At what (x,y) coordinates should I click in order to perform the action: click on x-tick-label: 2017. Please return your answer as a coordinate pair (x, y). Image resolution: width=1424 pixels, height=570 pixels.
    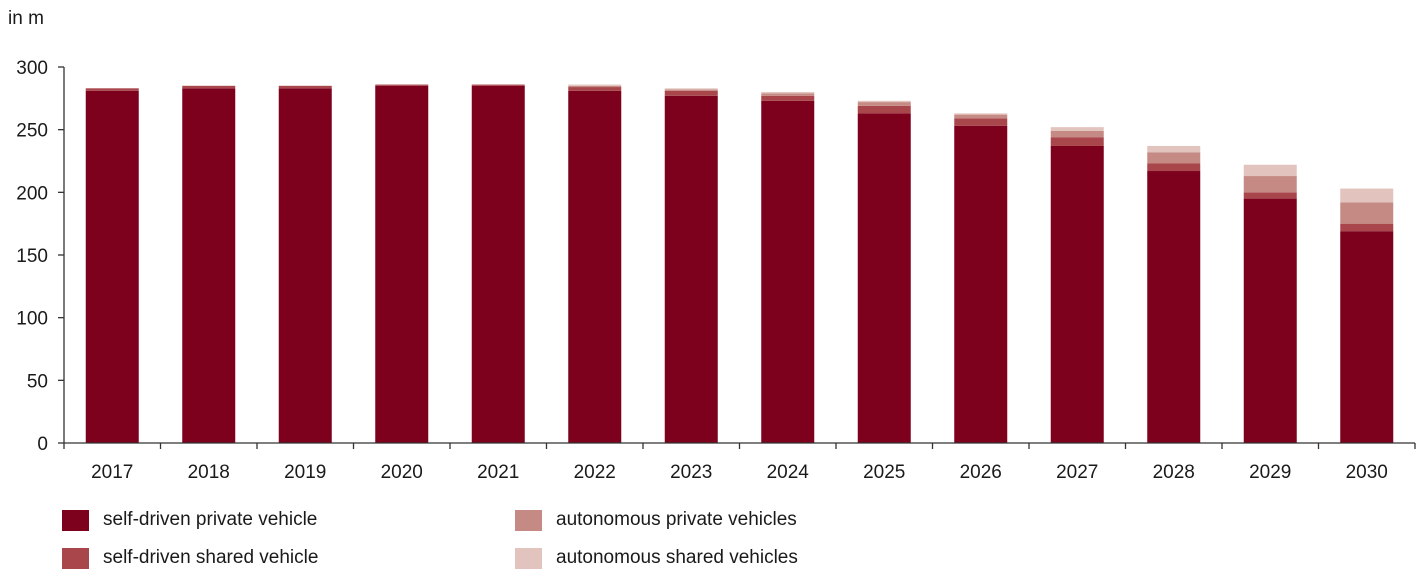
    Looking at the image, I should click on (112, 472).